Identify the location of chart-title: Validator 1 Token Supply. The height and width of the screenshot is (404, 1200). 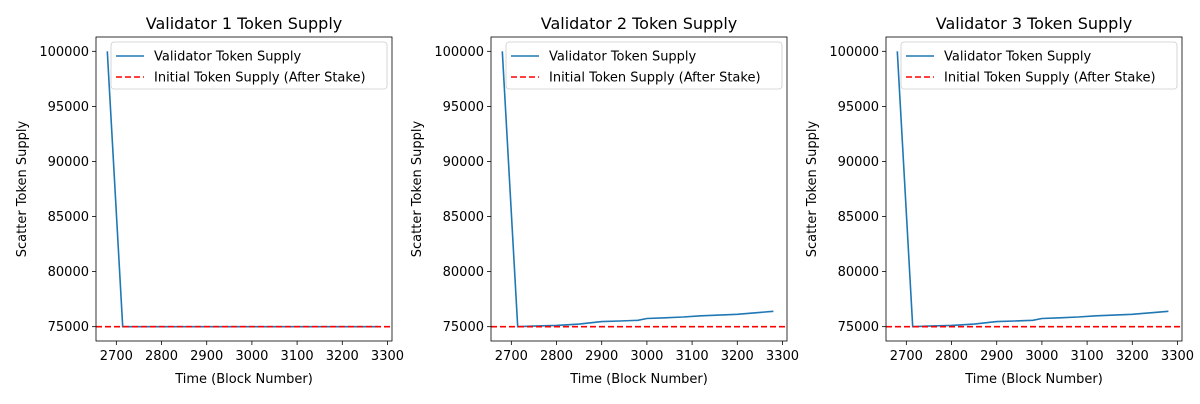
(244, 23).